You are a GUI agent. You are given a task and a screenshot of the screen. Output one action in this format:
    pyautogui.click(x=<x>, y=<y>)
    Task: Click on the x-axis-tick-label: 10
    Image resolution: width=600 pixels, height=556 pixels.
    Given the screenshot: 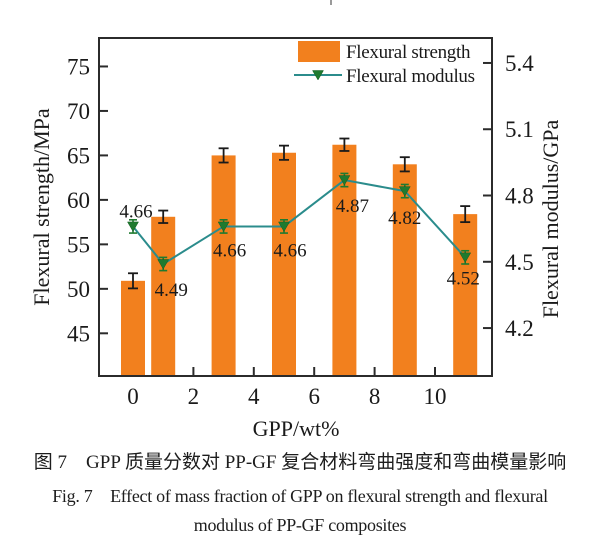 What is the action you would take?
    pyautogui.click(x=435, y=396)
    